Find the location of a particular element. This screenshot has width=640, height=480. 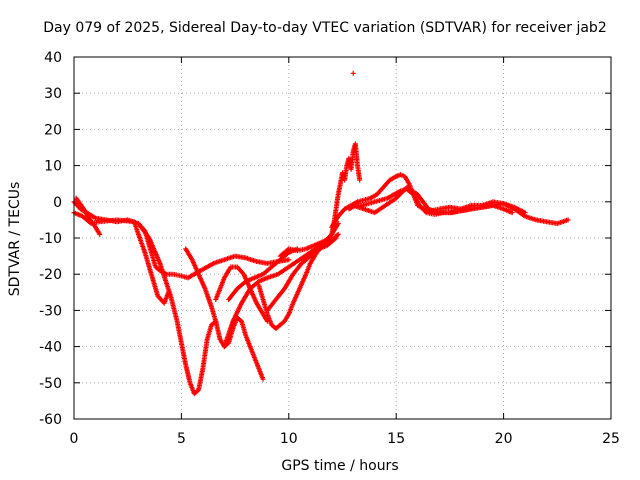

x-tick-label: 5 is located at coordinates (181, 439).